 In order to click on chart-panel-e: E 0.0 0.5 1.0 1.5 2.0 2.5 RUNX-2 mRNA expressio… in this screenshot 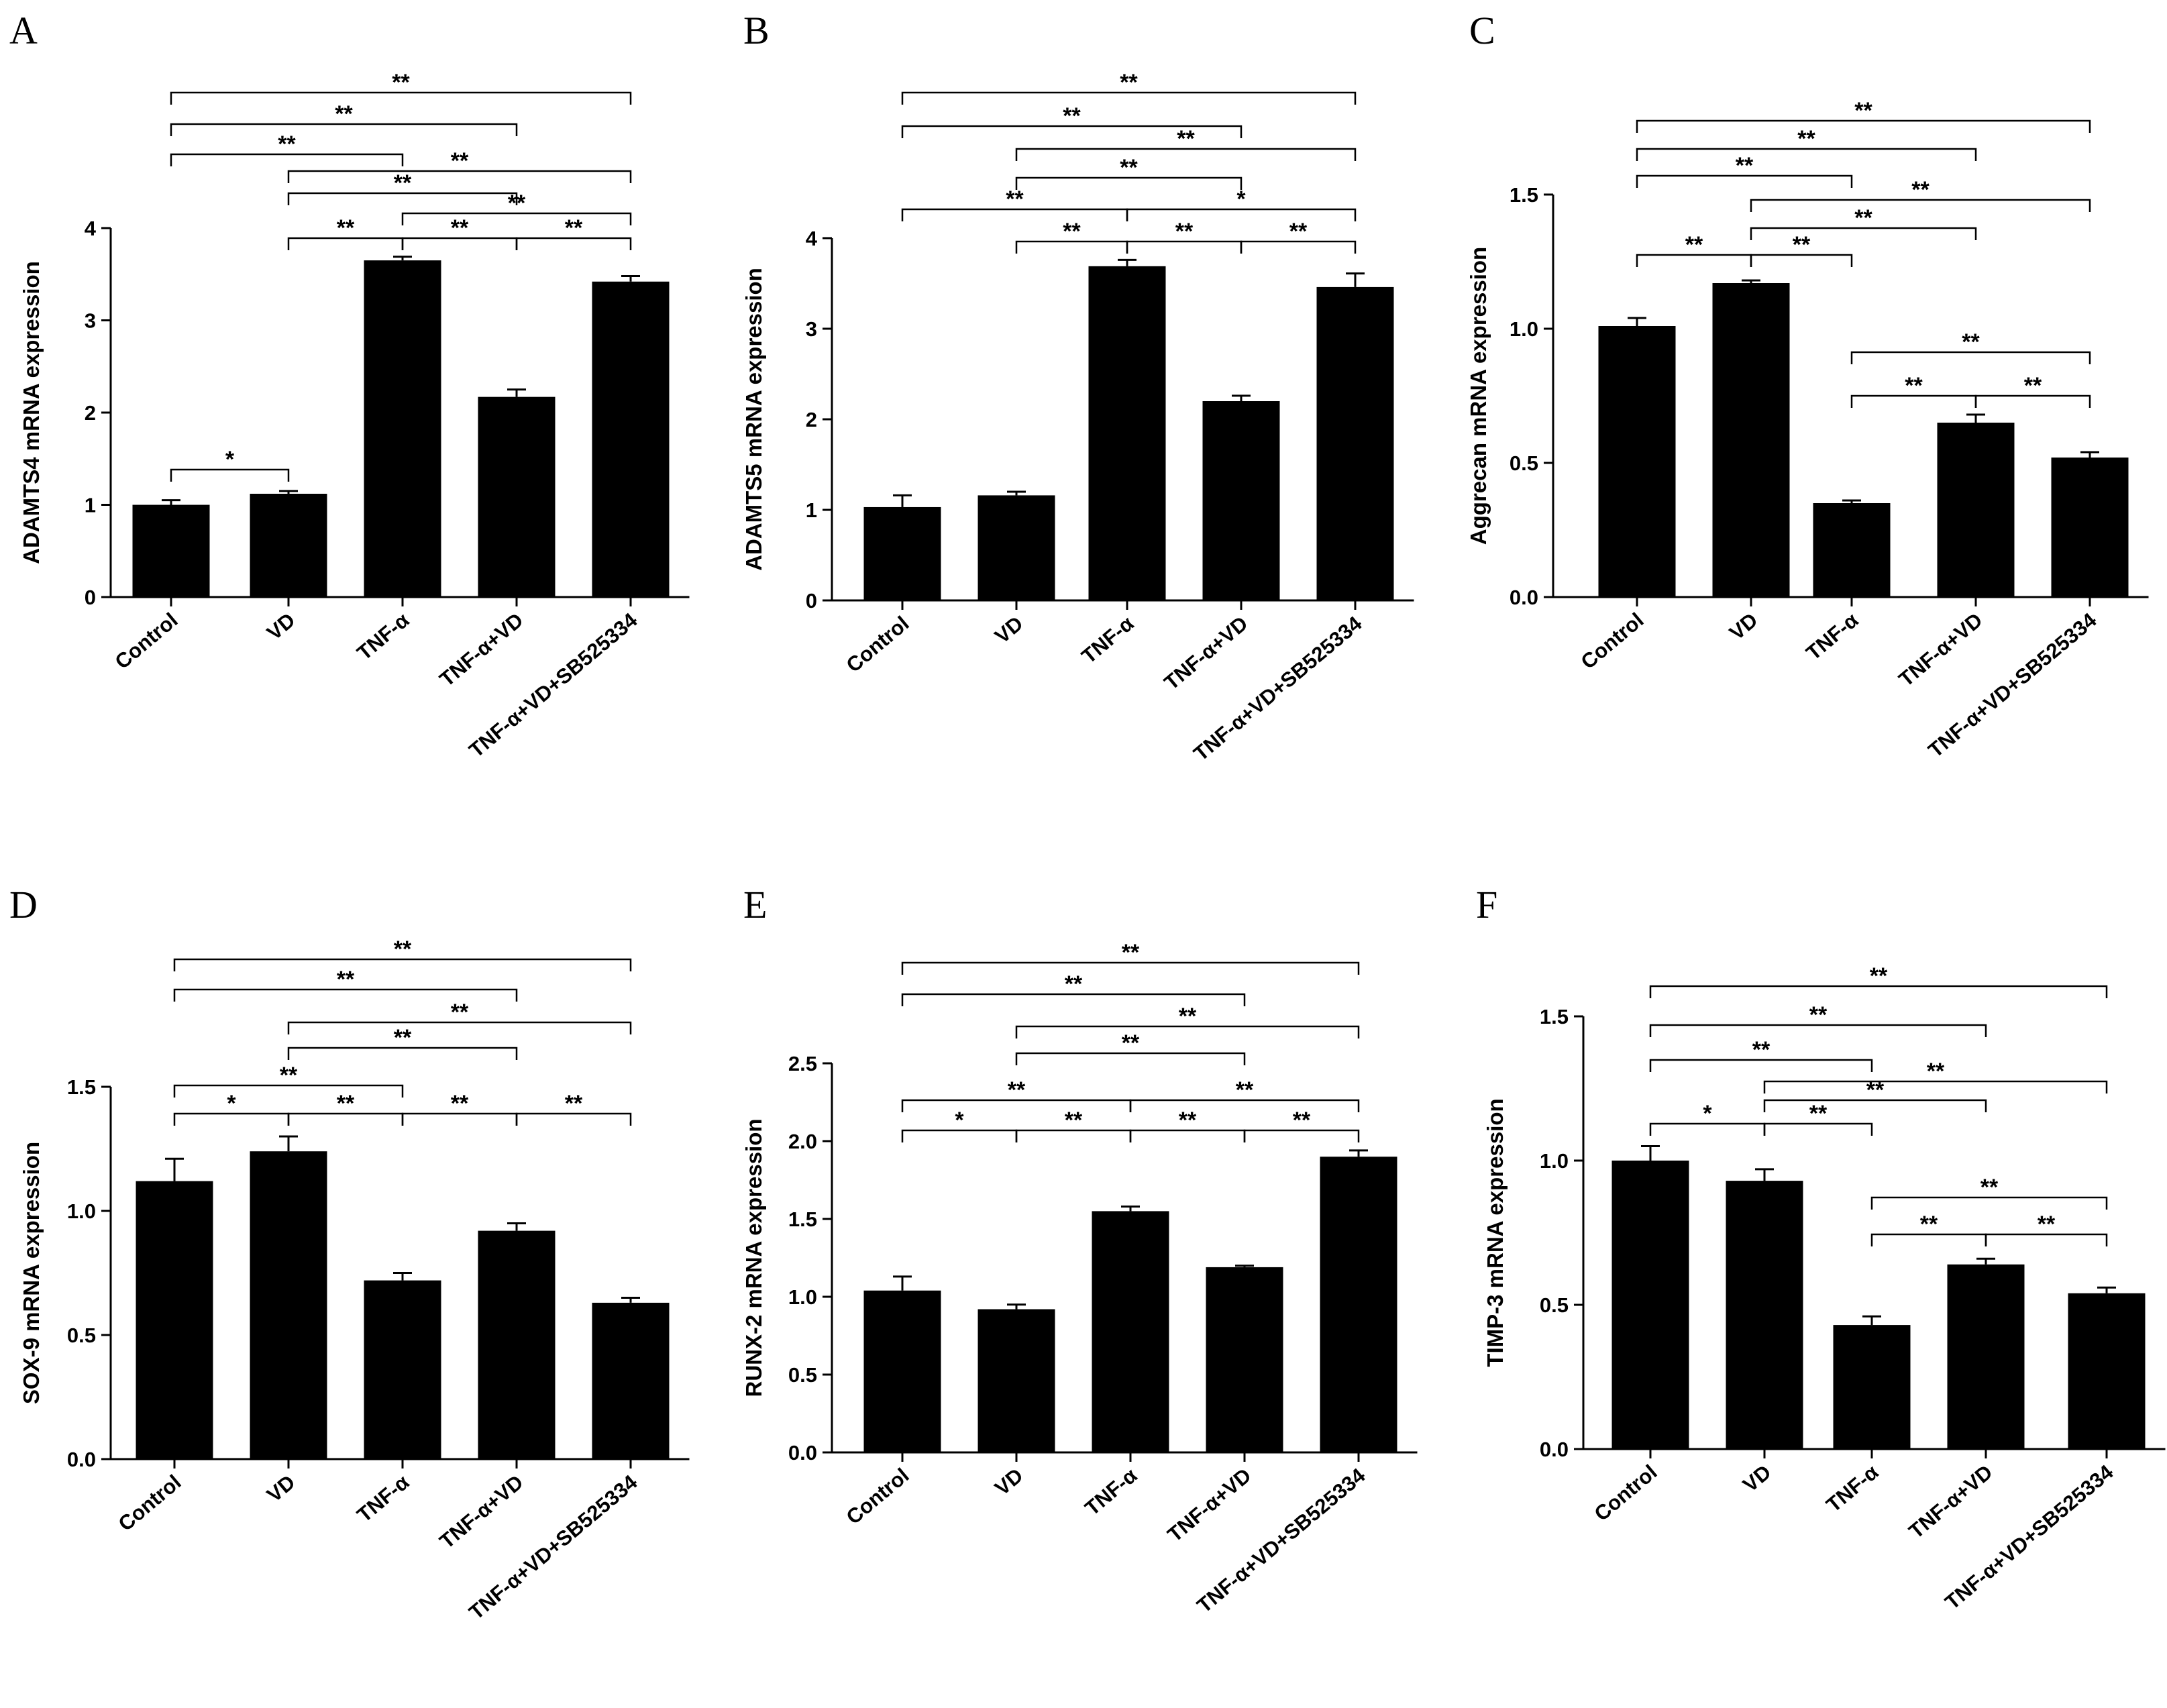, I will do `click(1079, 1250)`.